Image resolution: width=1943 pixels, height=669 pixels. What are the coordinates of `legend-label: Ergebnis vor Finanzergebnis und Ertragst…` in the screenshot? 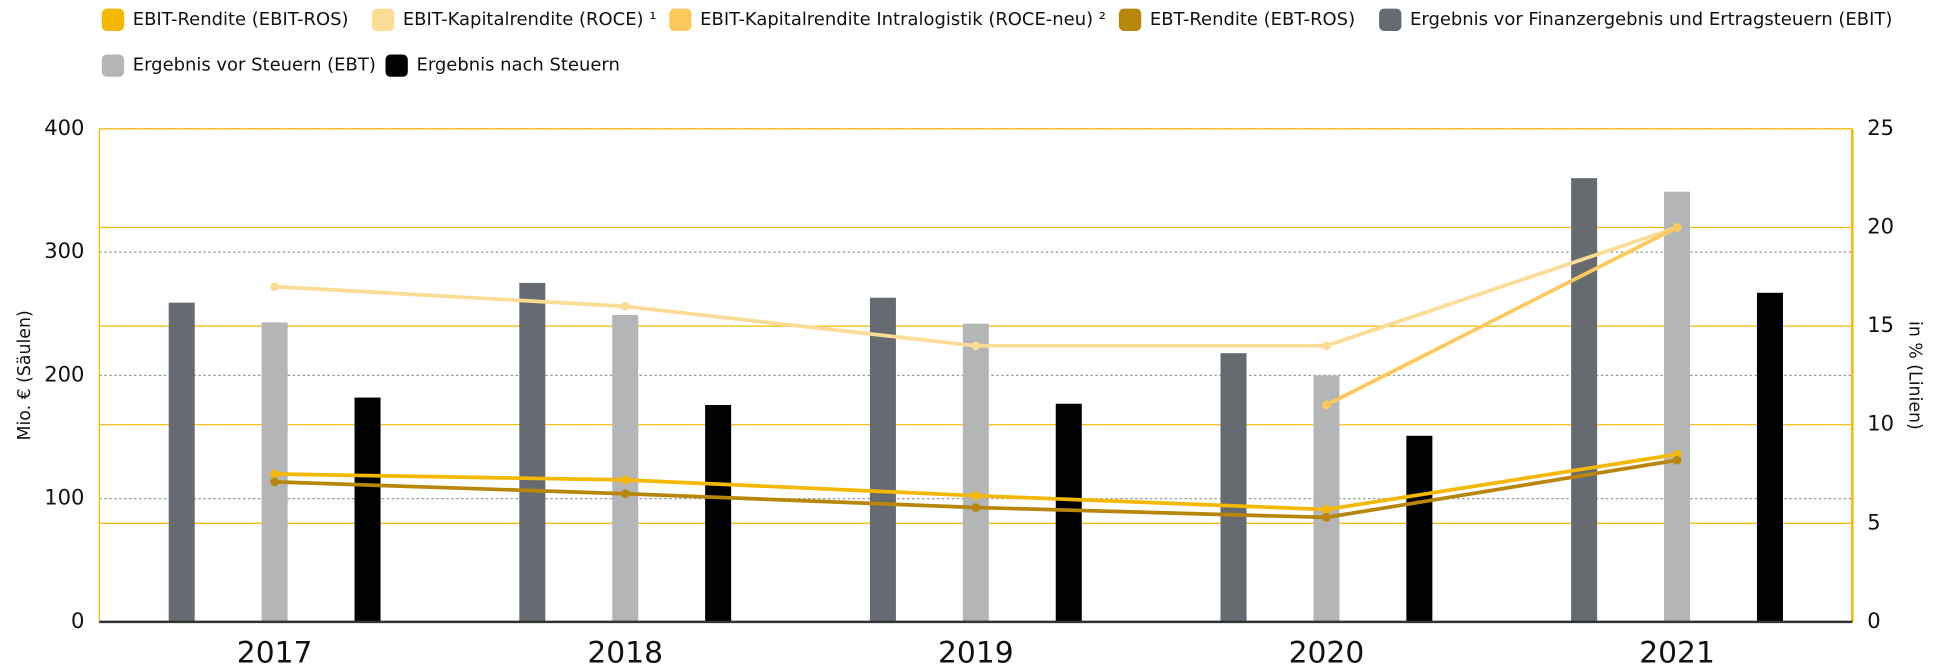 It's located at (1651, 19).